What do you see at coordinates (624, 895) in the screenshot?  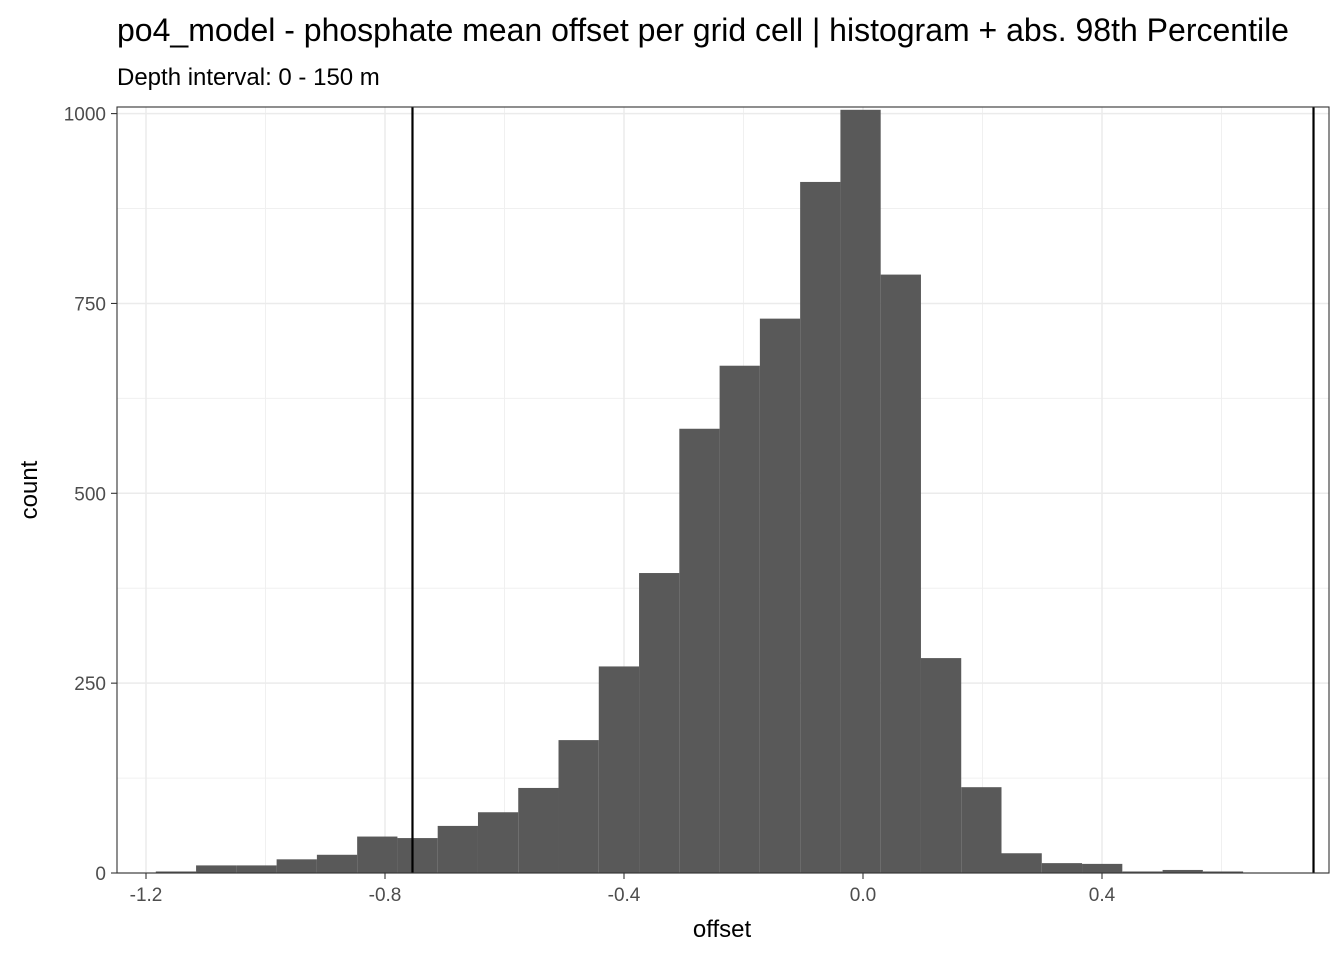 I see `x-tick-label: -0.4` at bounding box center [624, 895].